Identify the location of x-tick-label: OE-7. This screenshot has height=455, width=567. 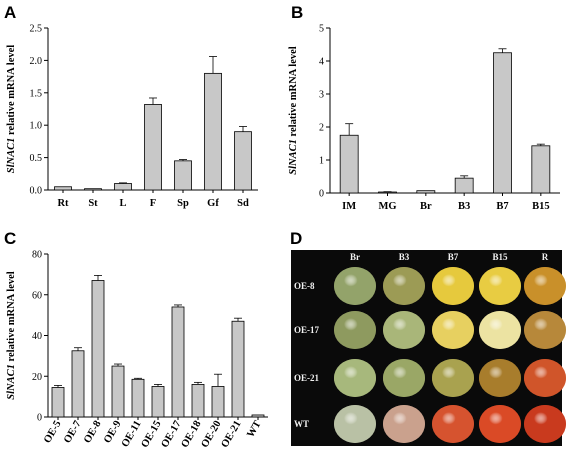
(72, 432).